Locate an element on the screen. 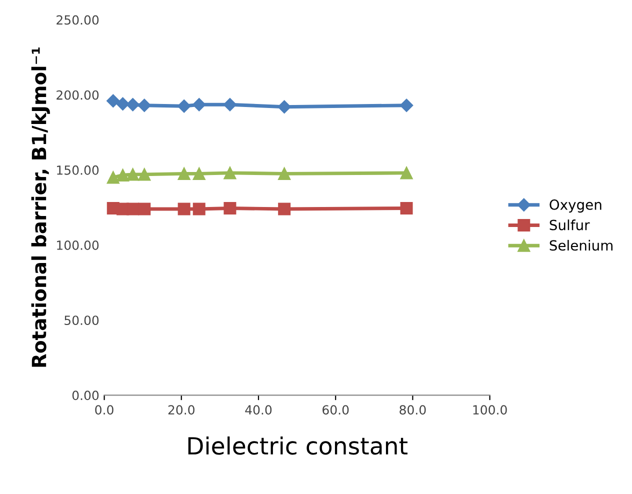 The height and width of the screenshot is (494, 632). y-tick-label: 150.00 is located at coordinates (78, 170).